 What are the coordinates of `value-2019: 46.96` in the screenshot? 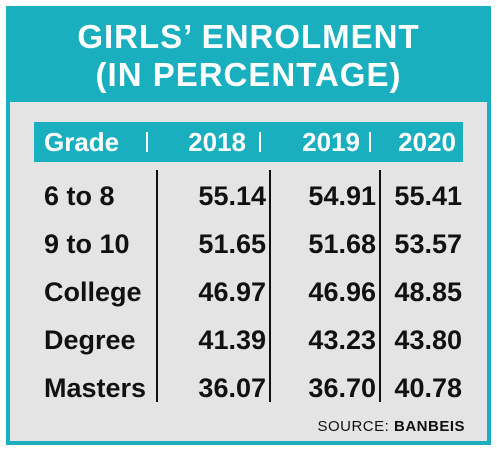 It's located at (342, 291).